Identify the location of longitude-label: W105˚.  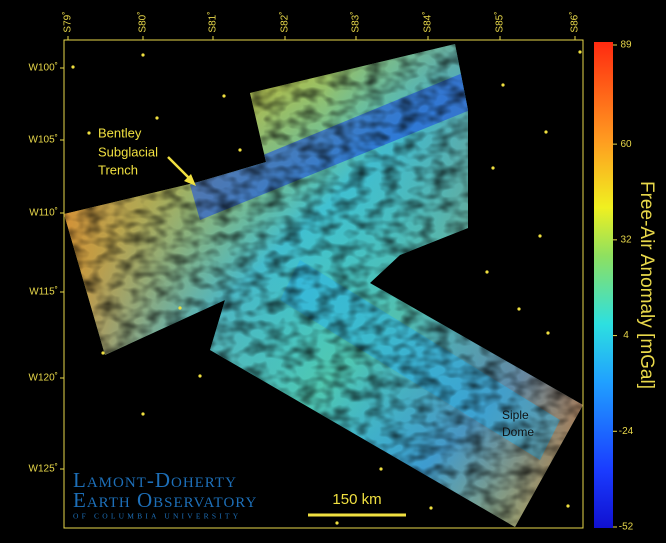
(43, 140).